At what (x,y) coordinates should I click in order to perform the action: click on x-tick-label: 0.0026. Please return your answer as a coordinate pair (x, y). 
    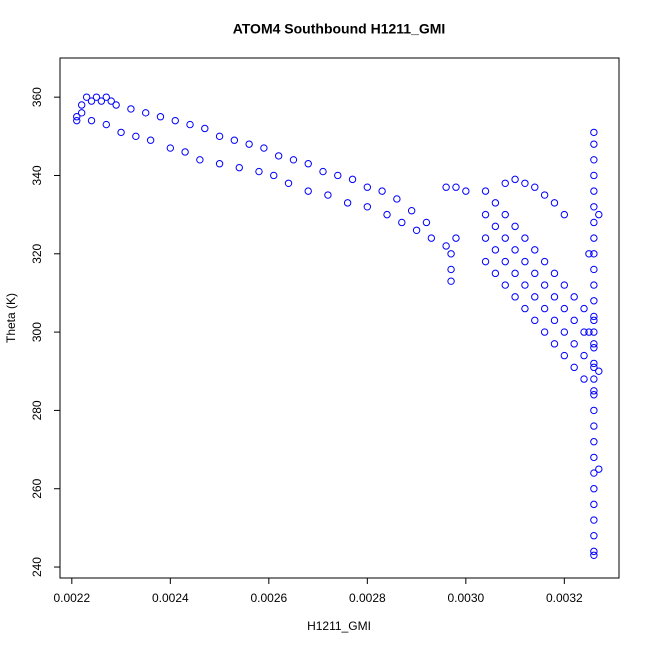
    Looking at the image, I should click on (268, 598).